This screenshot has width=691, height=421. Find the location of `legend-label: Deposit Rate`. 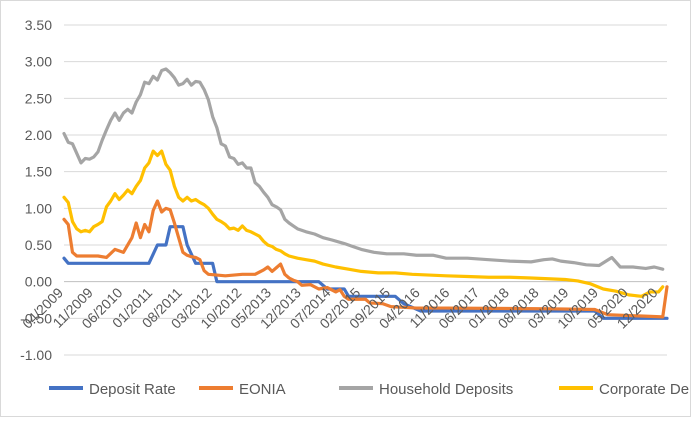

legend-label: Deposit Rate is located at coordinates (132, 389).